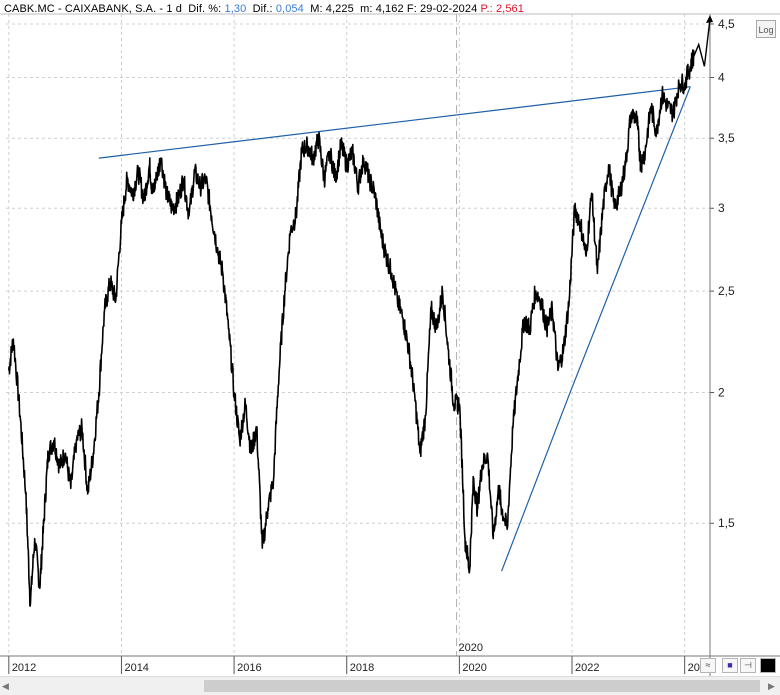 The image size is (780, 695). Describe the element at coordinates (170, 9) in the screenshot. I see `interval-label: - 1 d` at that location.